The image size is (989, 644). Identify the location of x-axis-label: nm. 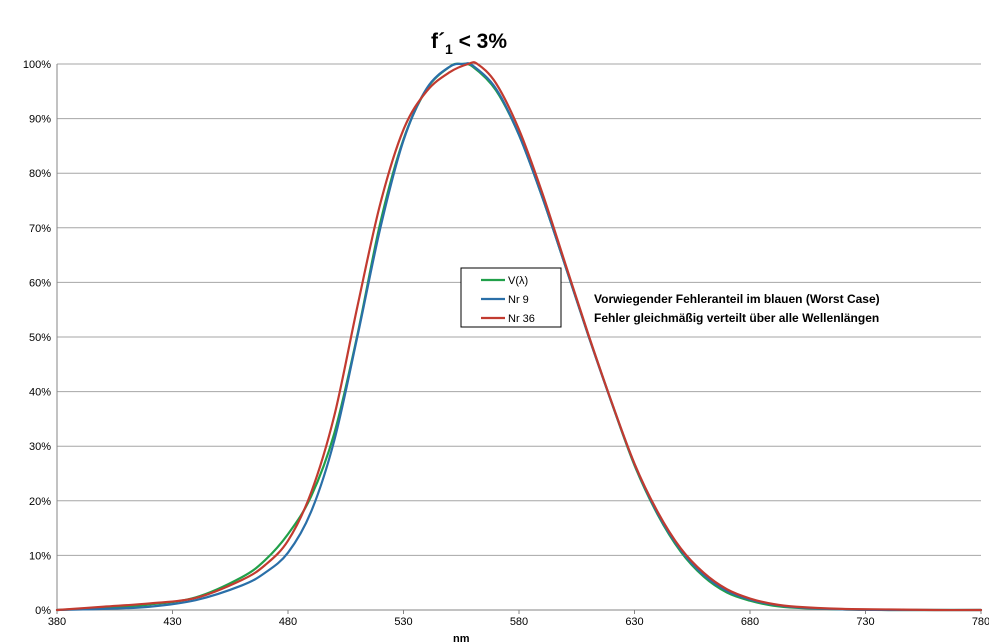
(461, 638).